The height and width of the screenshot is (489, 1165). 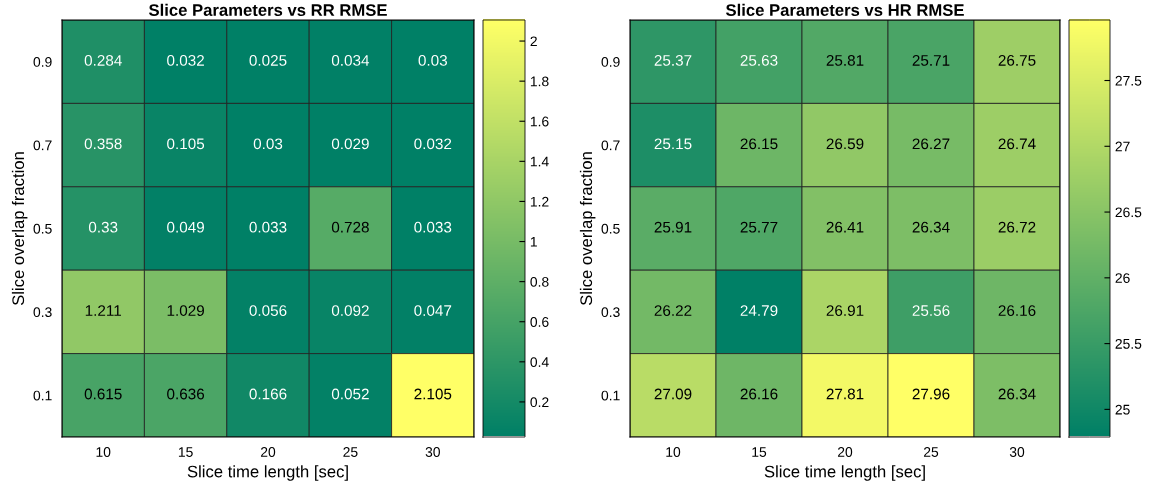 What do you see at coordinates (350, 144) in the screenshot?
I see `data-label: 0.029` at bounding box center [350, 144].